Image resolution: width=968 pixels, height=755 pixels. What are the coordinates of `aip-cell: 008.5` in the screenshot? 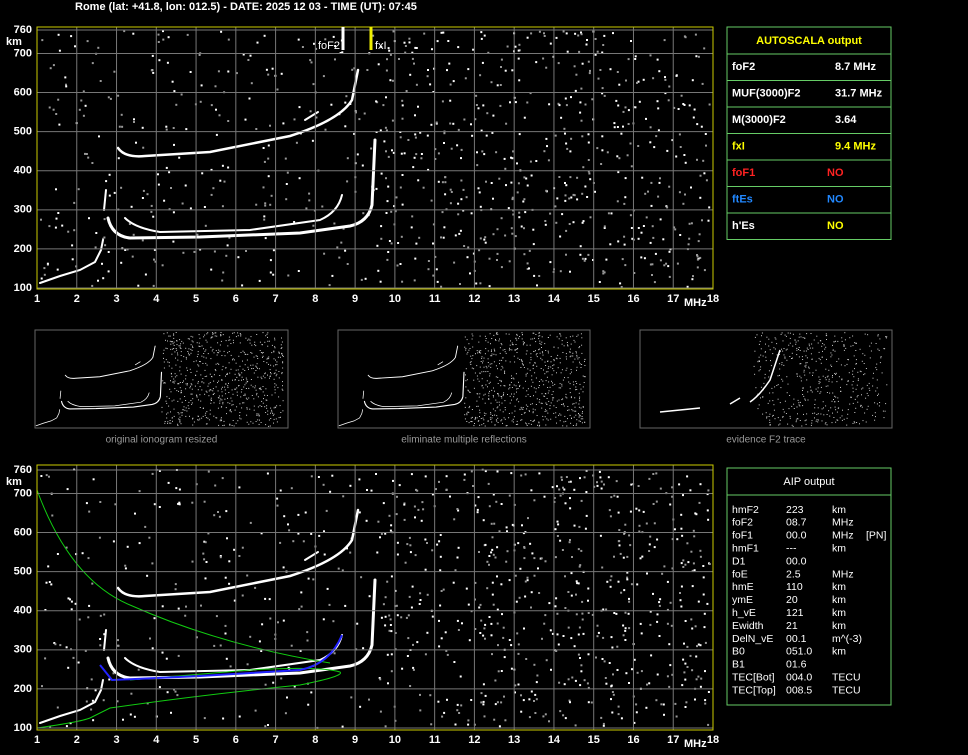 It's located at (799, 690).